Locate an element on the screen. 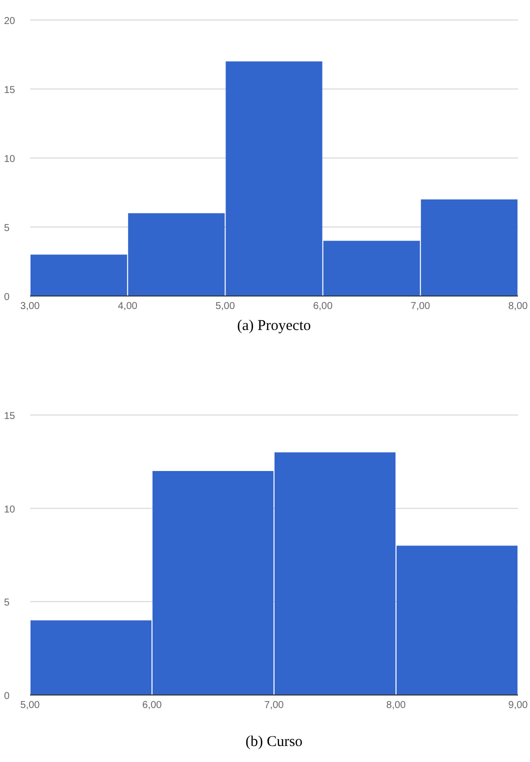  x-tick-label: 3,00 is located at coordinates (30, 306).